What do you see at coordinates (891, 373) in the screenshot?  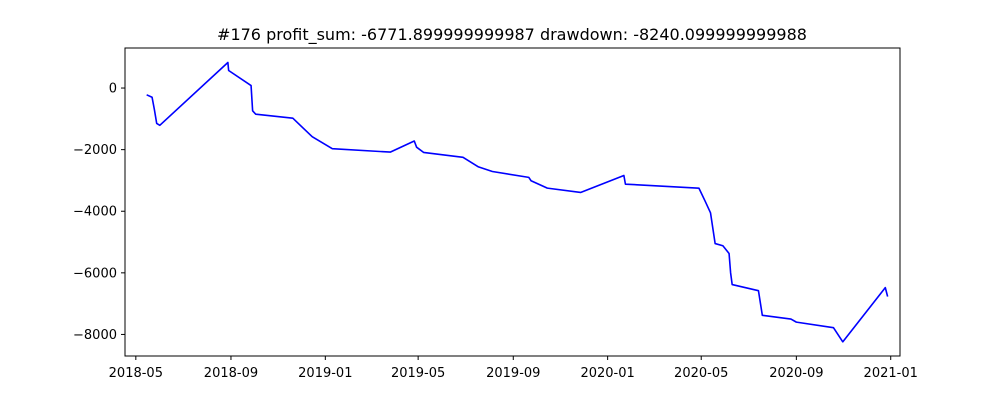 I see `x-tick-label: 2021-01` at bounding box center [891, 373].